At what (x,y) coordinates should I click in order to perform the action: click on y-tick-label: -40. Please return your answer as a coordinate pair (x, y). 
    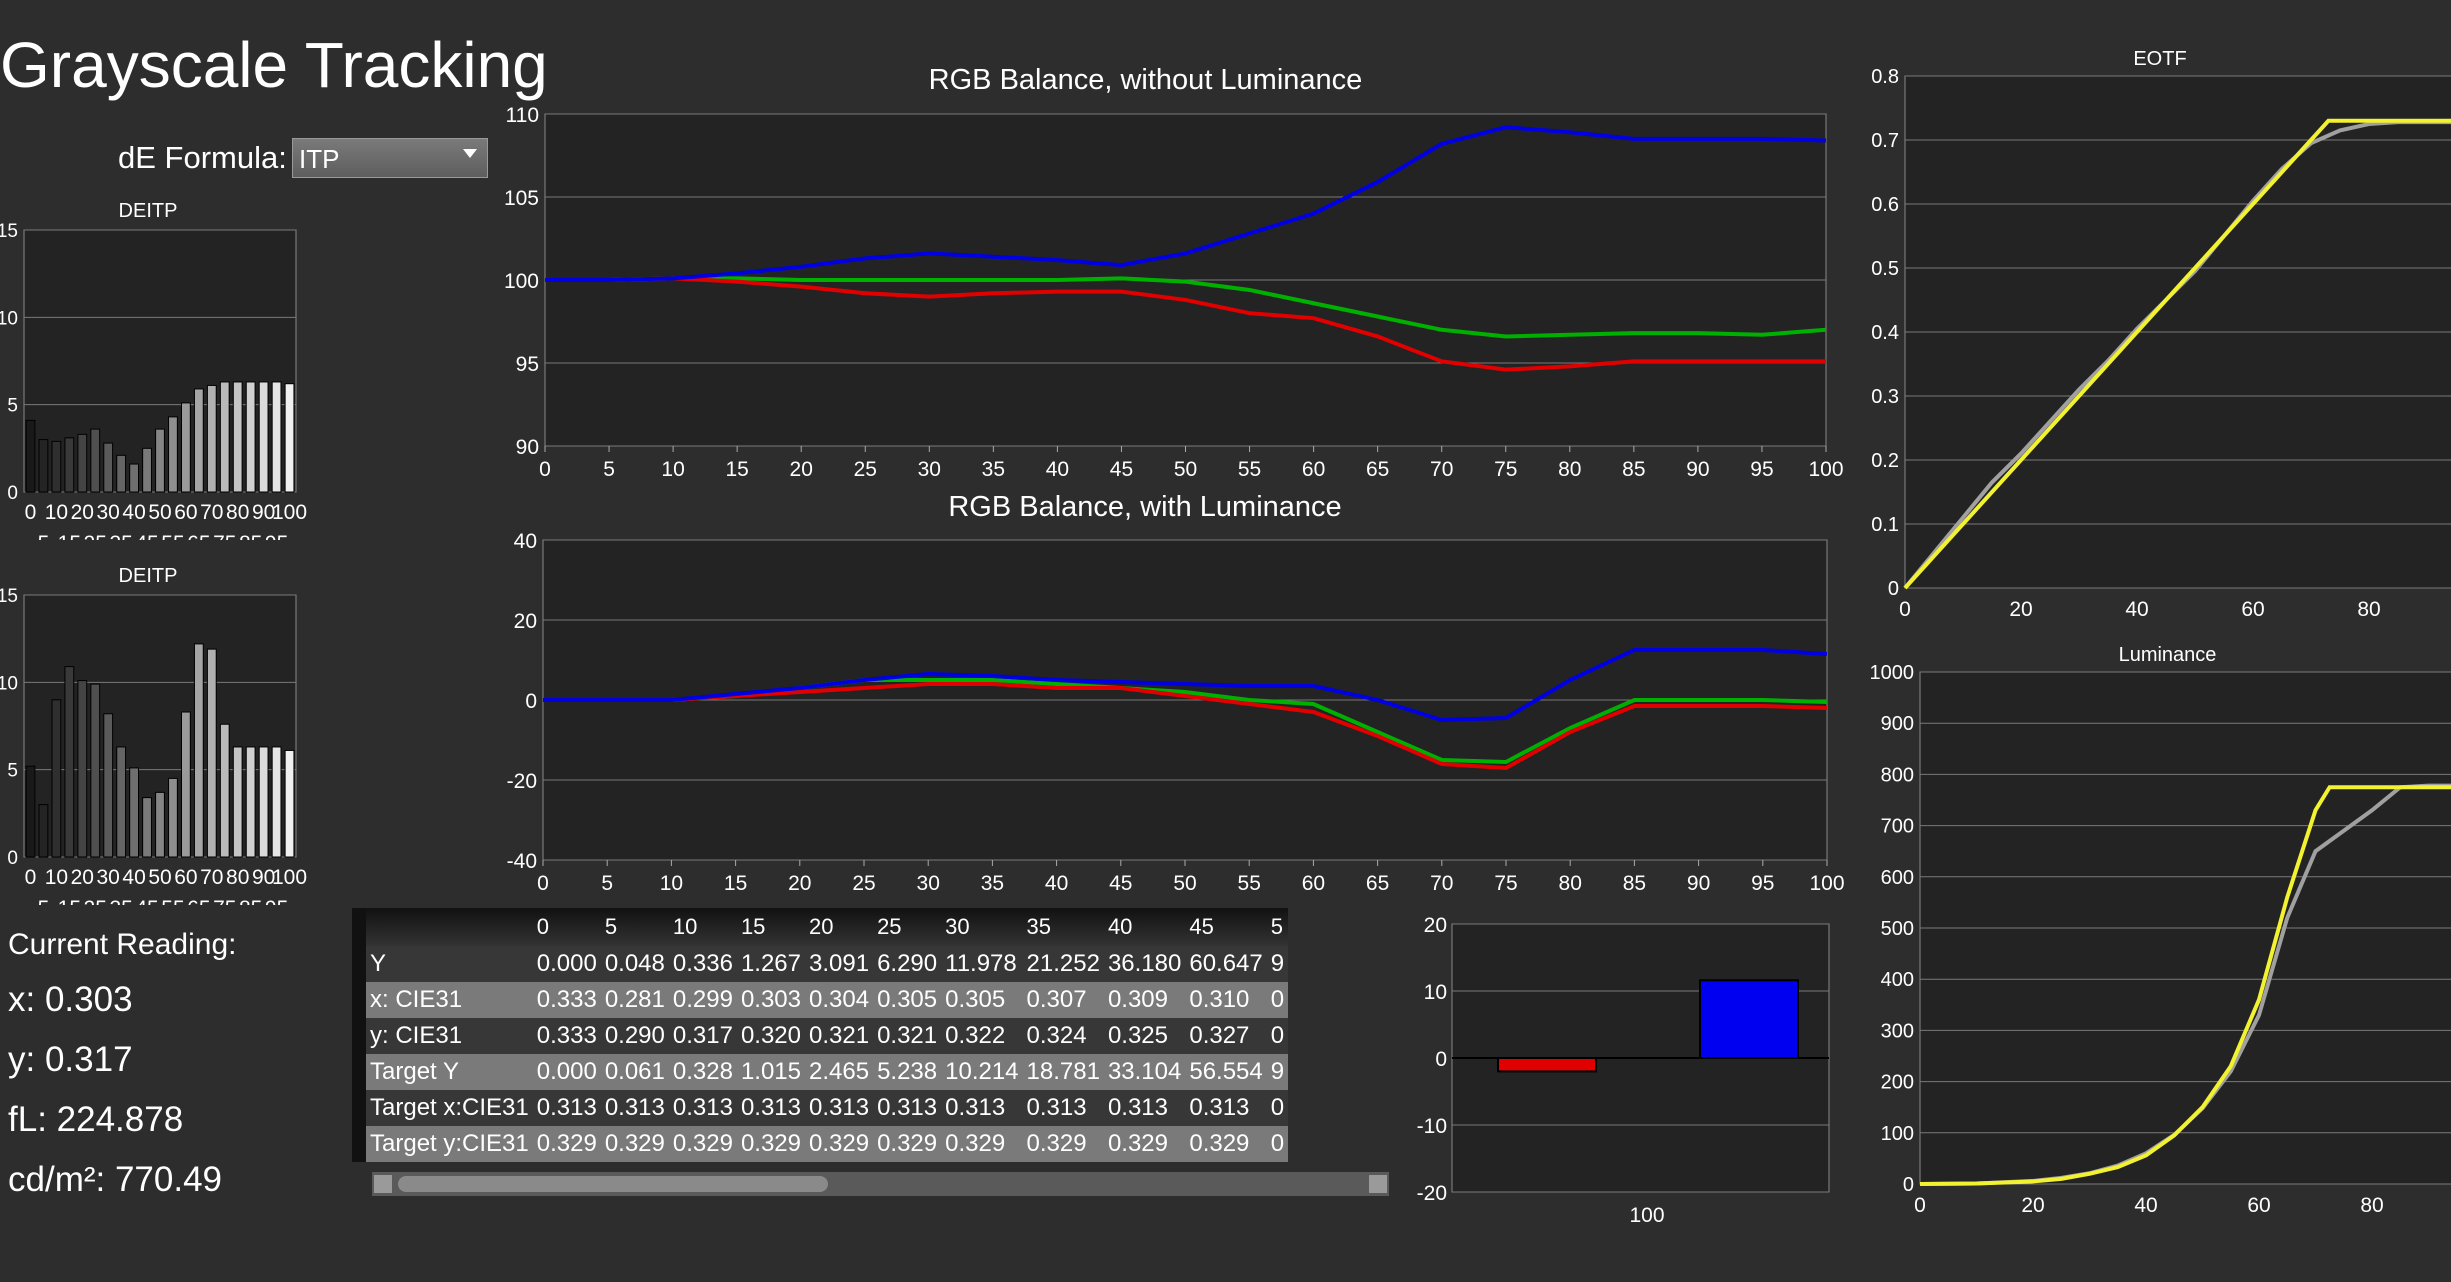
    Looking at the image, I should click on (522, 861).